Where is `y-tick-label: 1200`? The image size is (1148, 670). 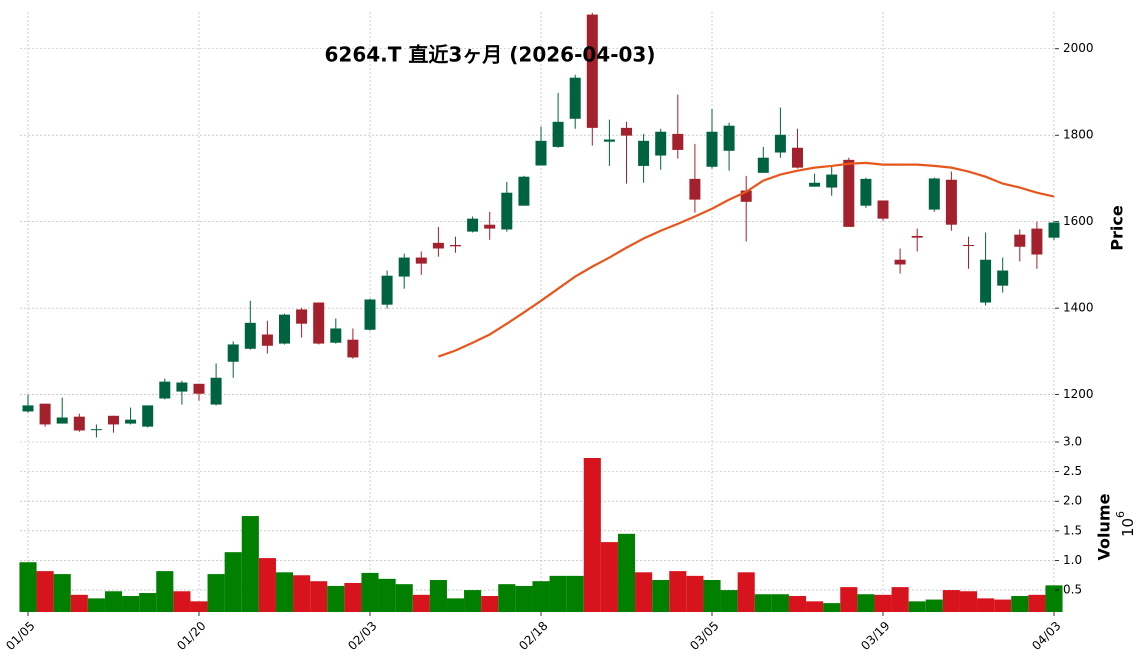
y-tick-label: 1200 is located at coordinates (1078, 394).